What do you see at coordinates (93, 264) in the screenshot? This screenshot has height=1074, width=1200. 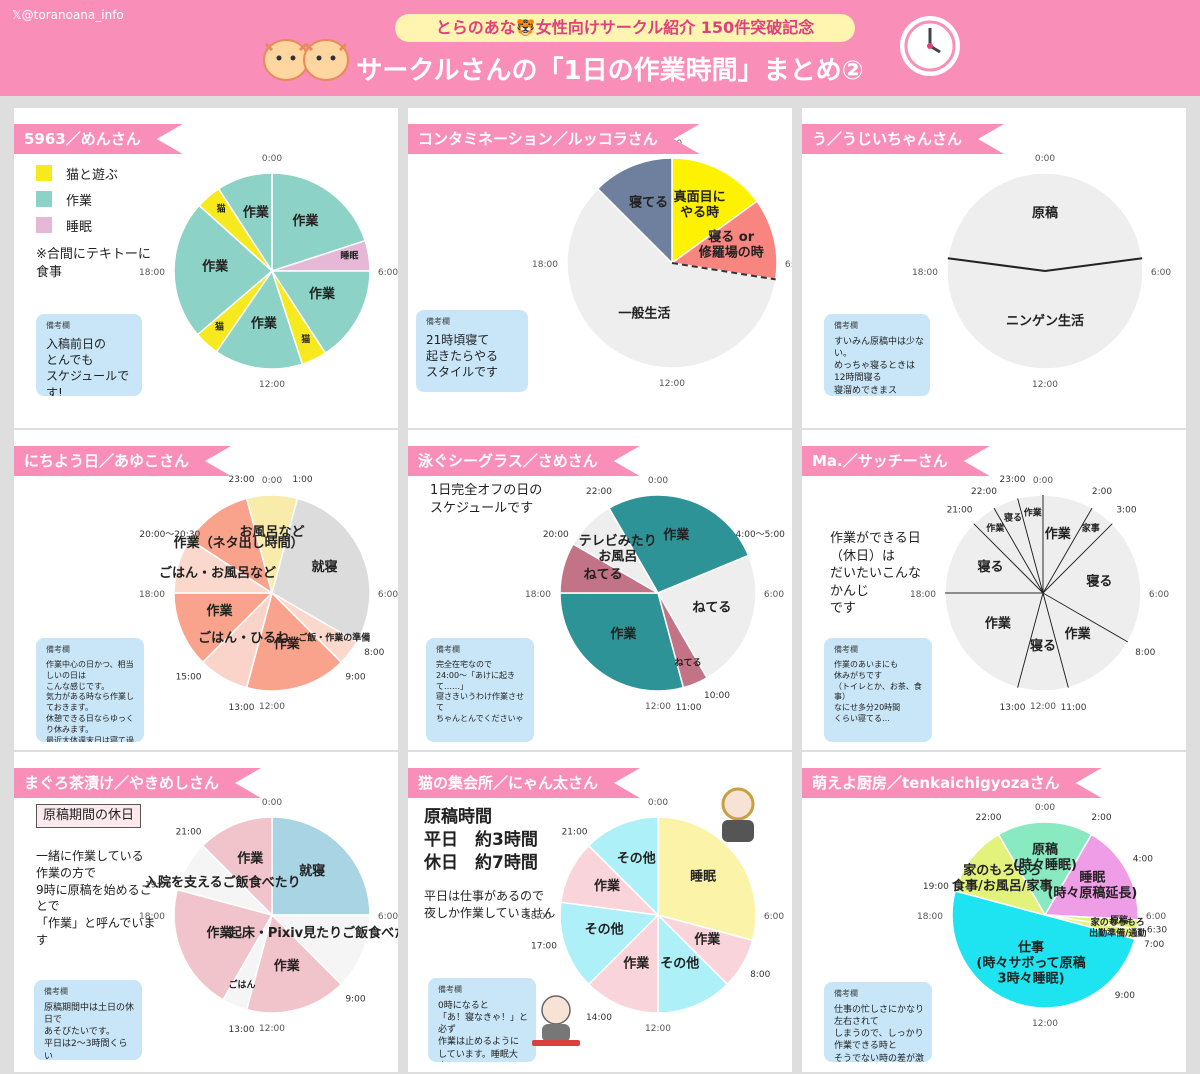 I see `legend-note: ※合間にテキトーに 食事` at bounding box center [93, 264].